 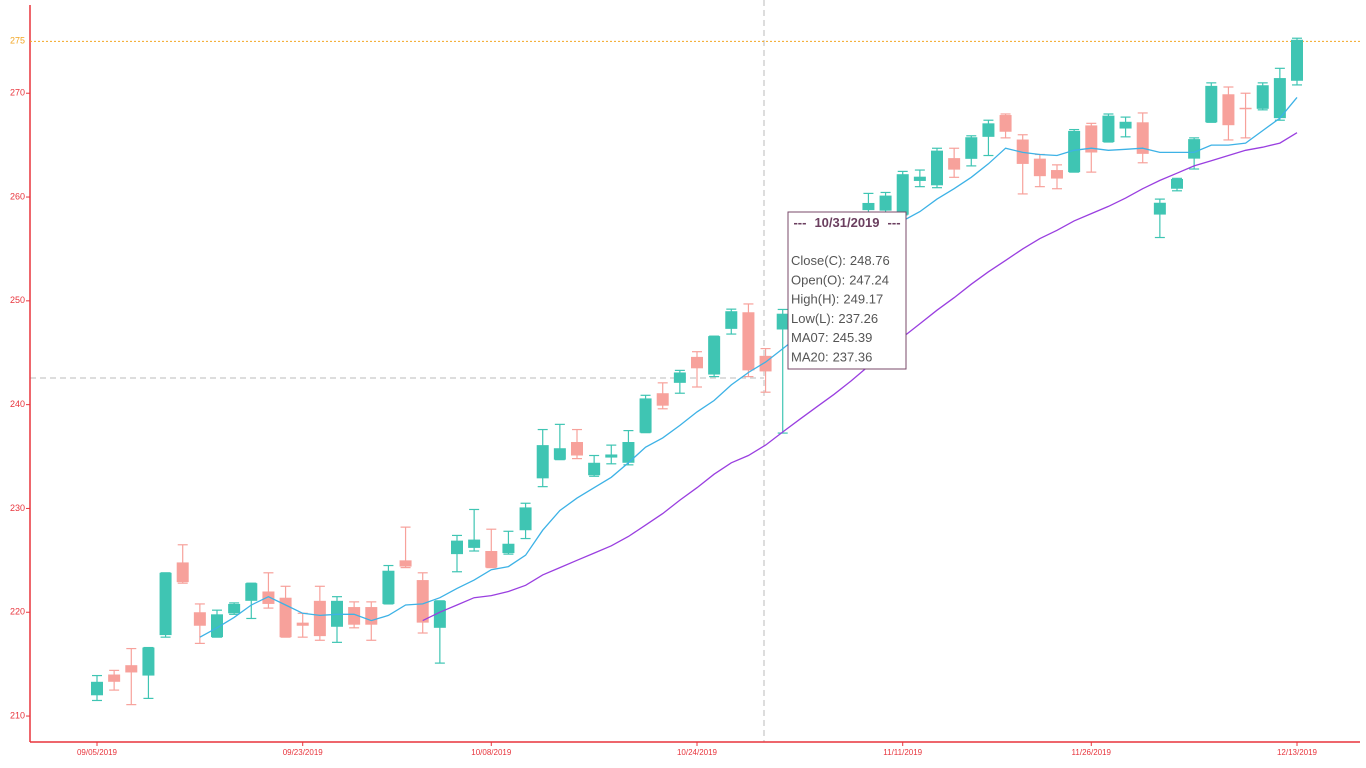 I want to click on x-tick-label: 10/24/2019, so click(x=697, y=752).